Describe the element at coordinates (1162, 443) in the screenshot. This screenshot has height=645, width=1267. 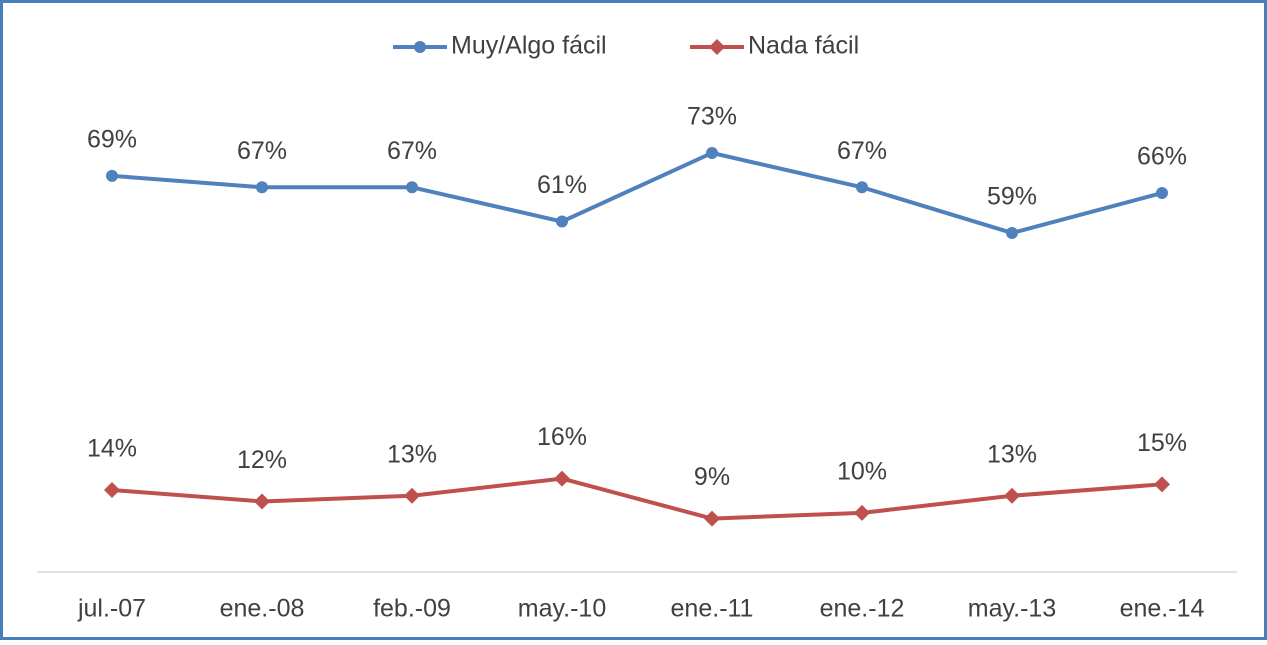
I see `data-label: 15%` at that location.